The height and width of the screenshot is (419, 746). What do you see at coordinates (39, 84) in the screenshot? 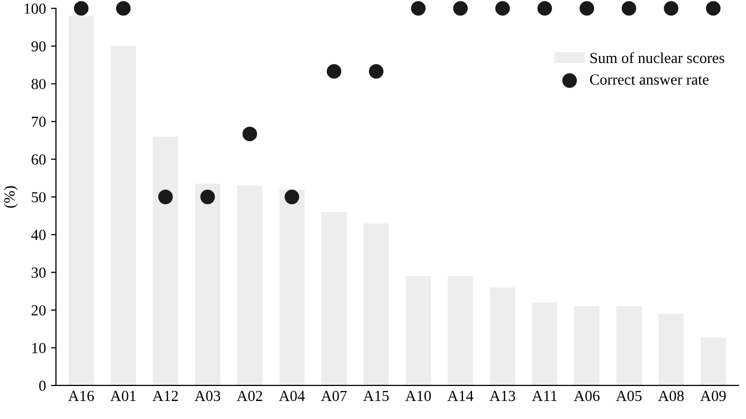
I see `y-tick-label: 80` at bounding box center [39, 84].